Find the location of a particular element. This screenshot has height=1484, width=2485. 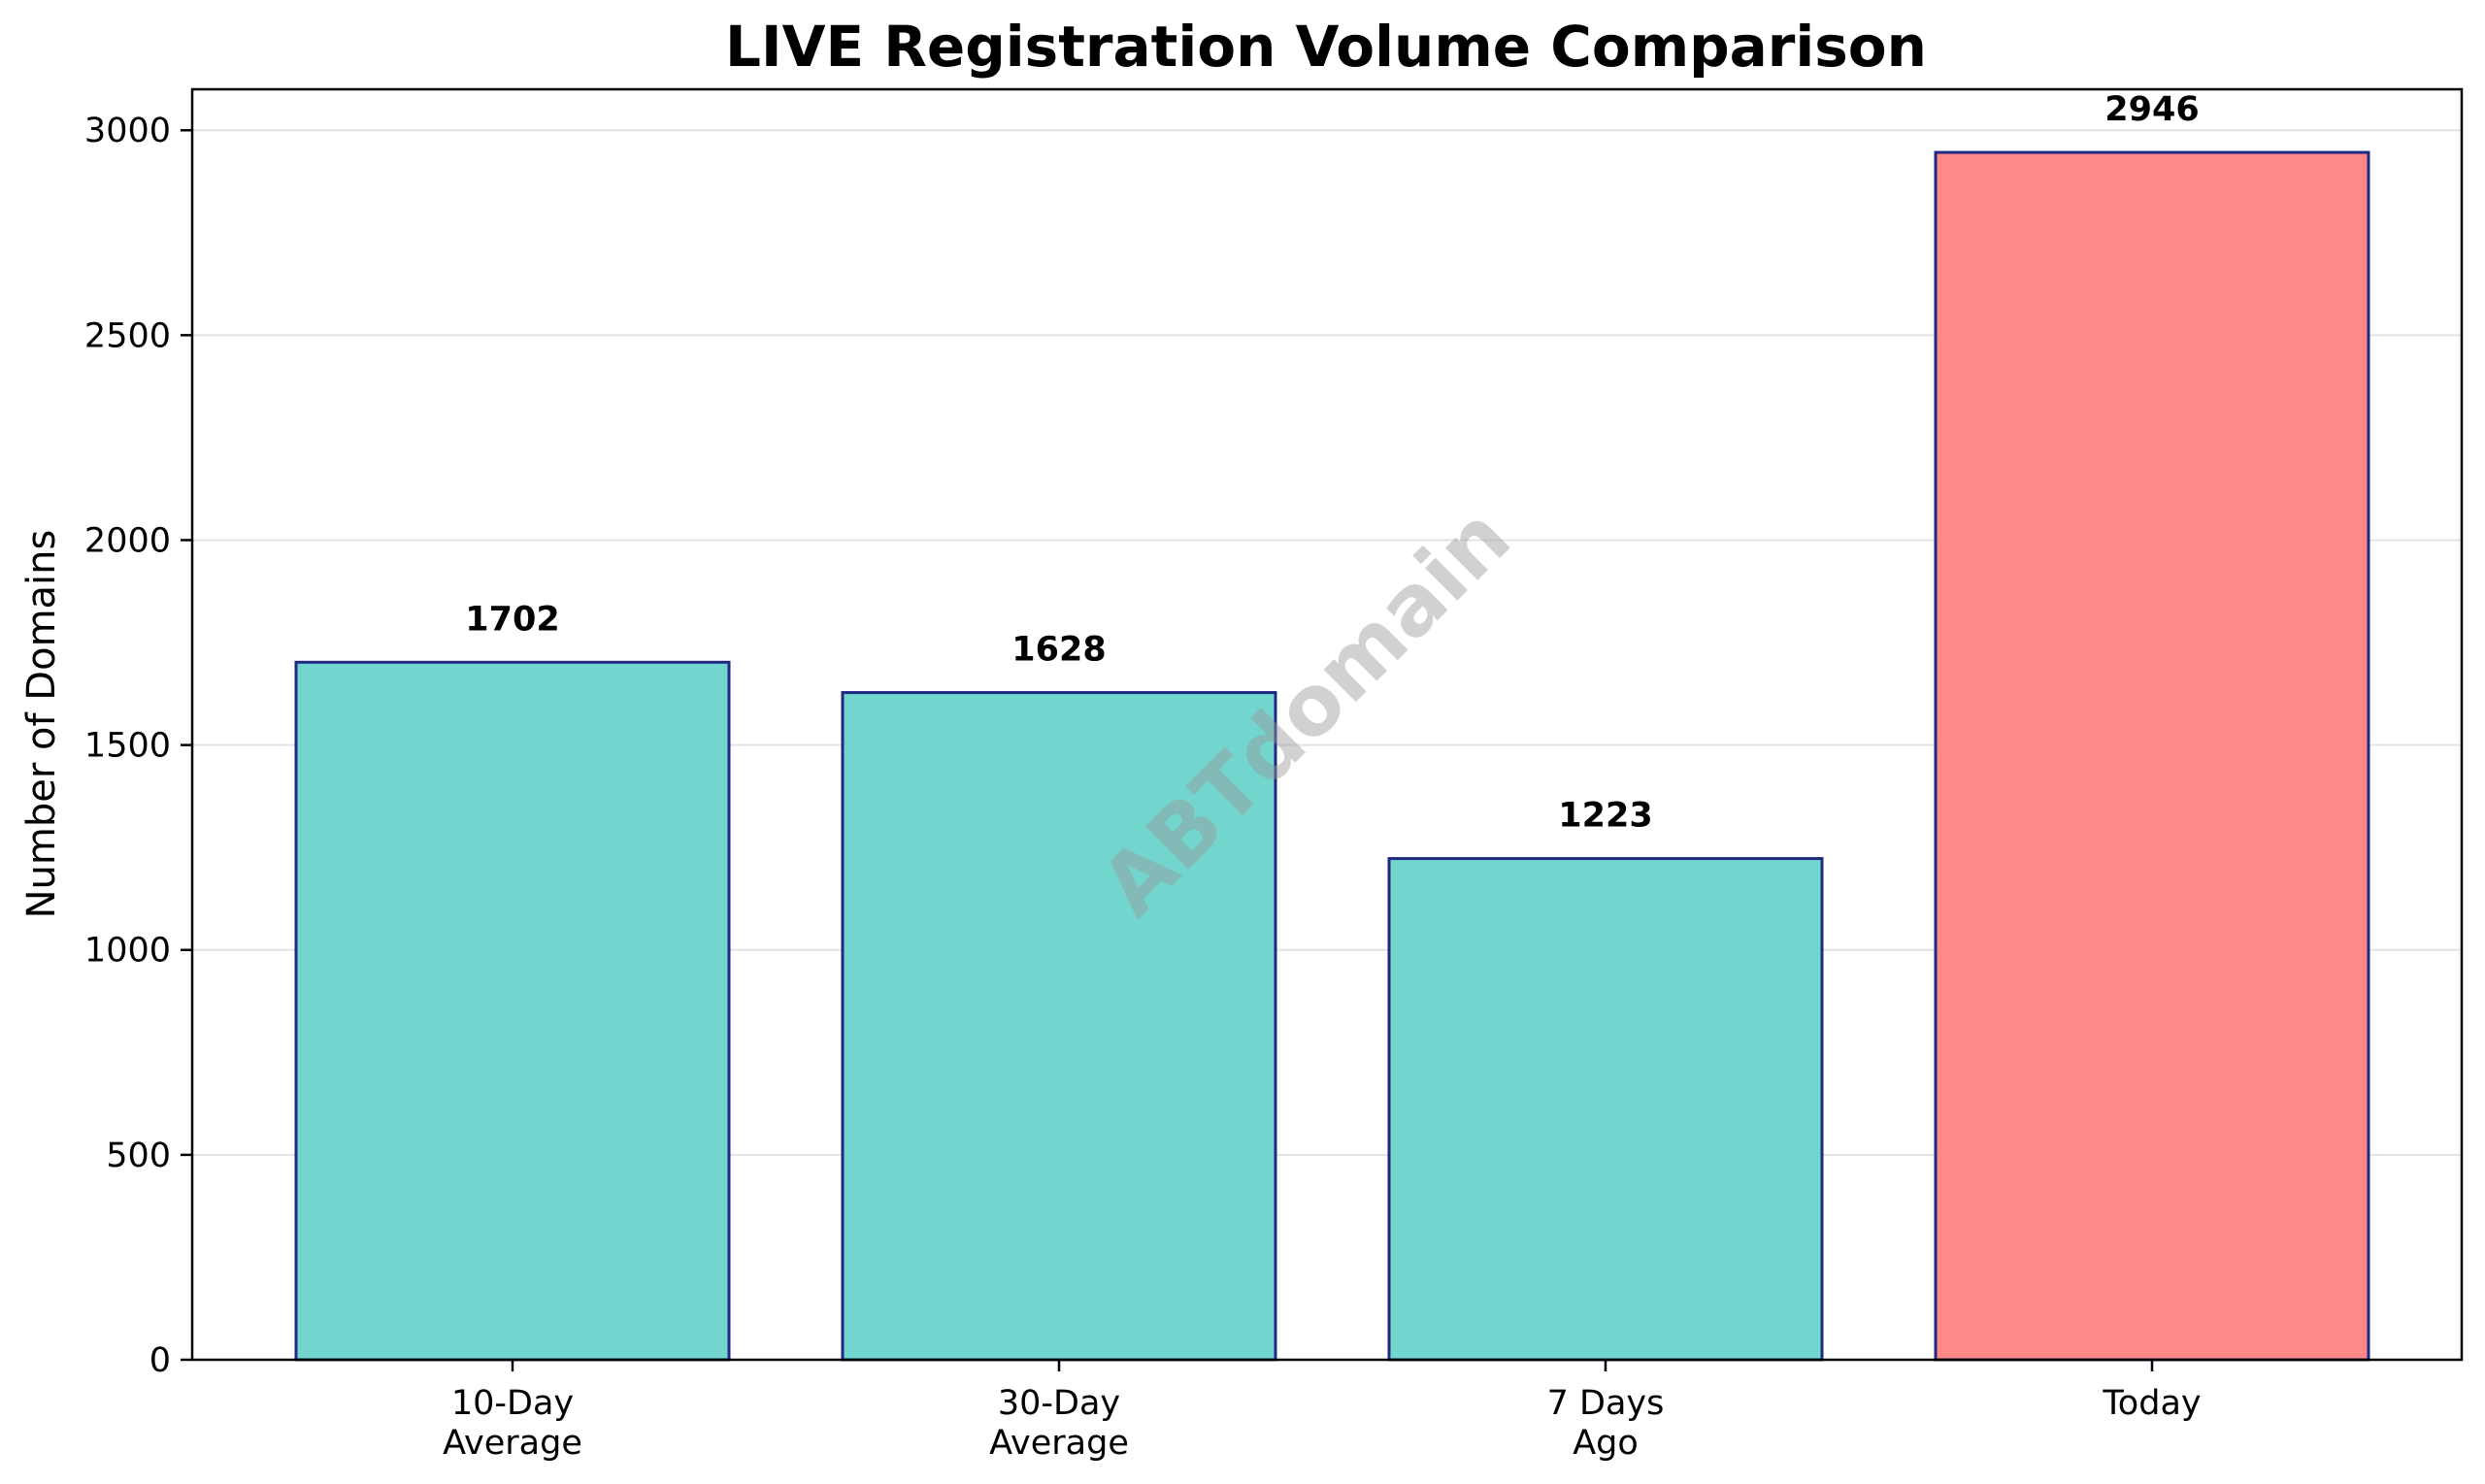

x-tick-label-2: 7 Days Ago is located at coordinates (1606, 1423).